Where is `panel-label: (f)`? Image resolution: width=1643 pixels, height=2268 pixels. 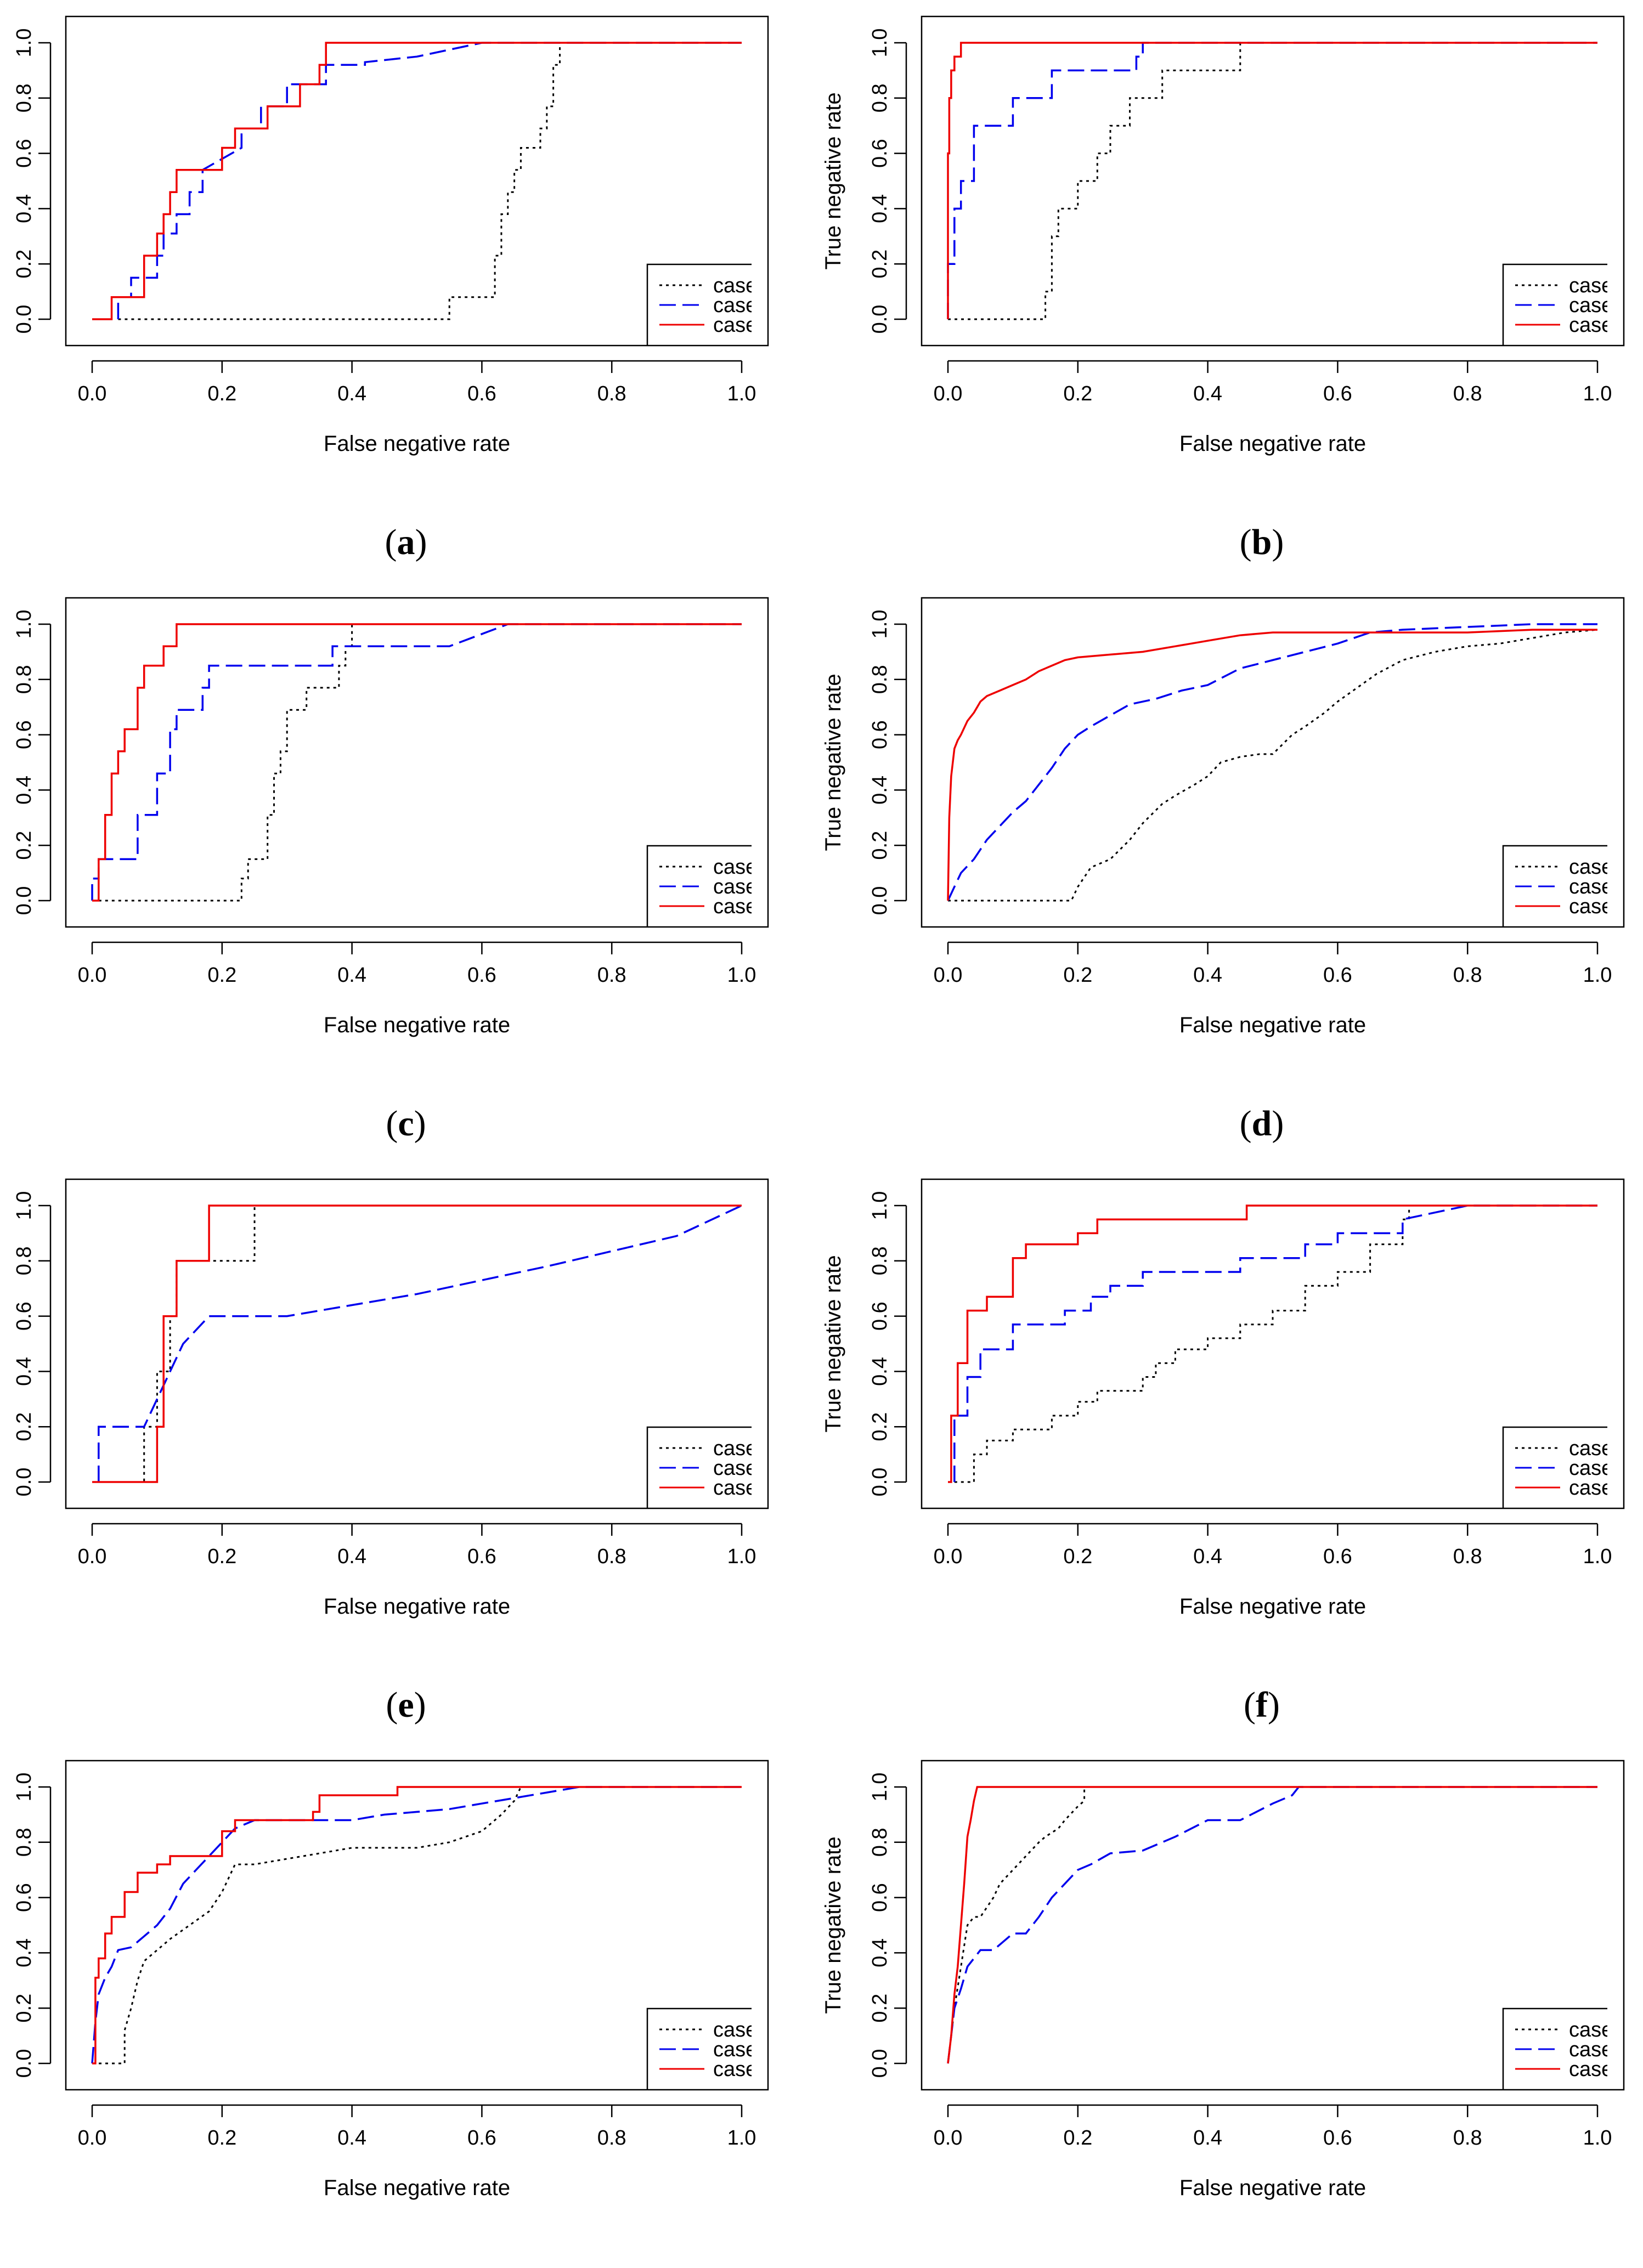
panel-label: (f) is located at coordinates (1262, 1705).